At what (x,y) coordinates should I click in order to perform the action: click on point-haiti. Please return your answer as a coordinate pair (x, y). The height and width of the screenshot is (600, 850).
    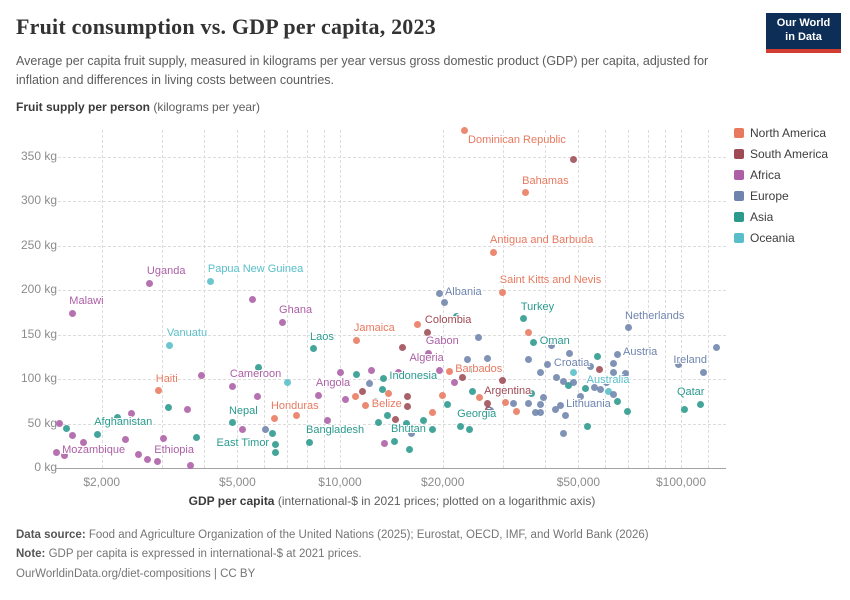
    Looking at the image, I should click on (159, 391).